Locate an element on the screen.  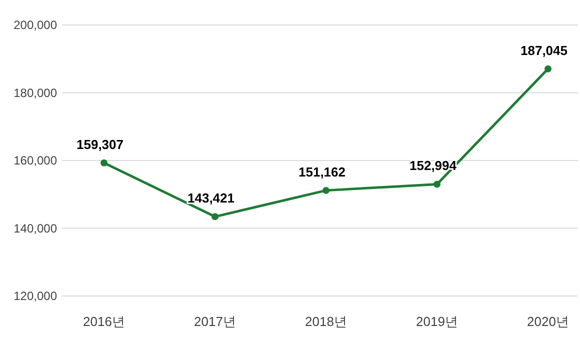
data-label: 143,421 is located at coordinates (211, 198).